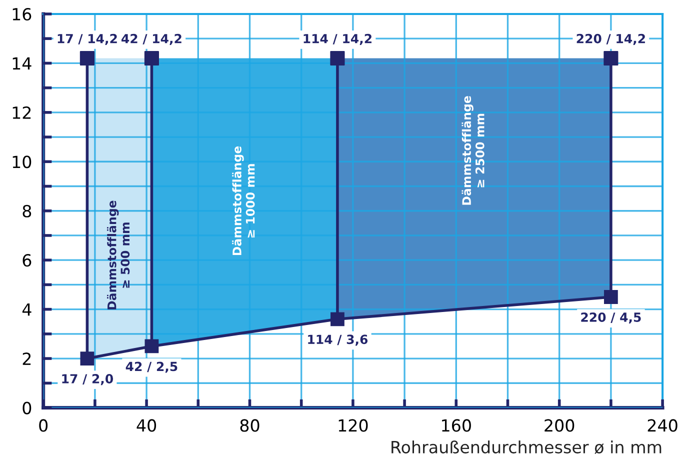  I want to click on x-tick-label: 200, so click(559, 425).